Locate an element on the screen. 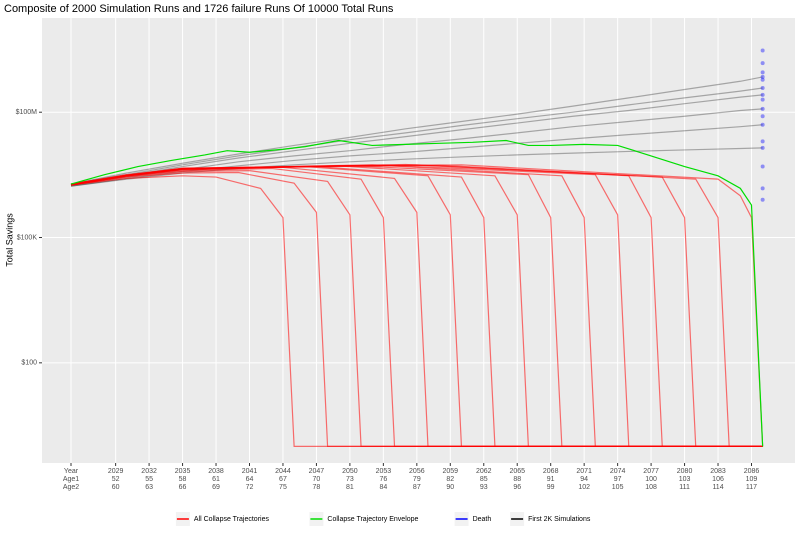 The height and width of the screenshot is (533, 800). y-tick-label: $100 is located at coordinates (29, 363).